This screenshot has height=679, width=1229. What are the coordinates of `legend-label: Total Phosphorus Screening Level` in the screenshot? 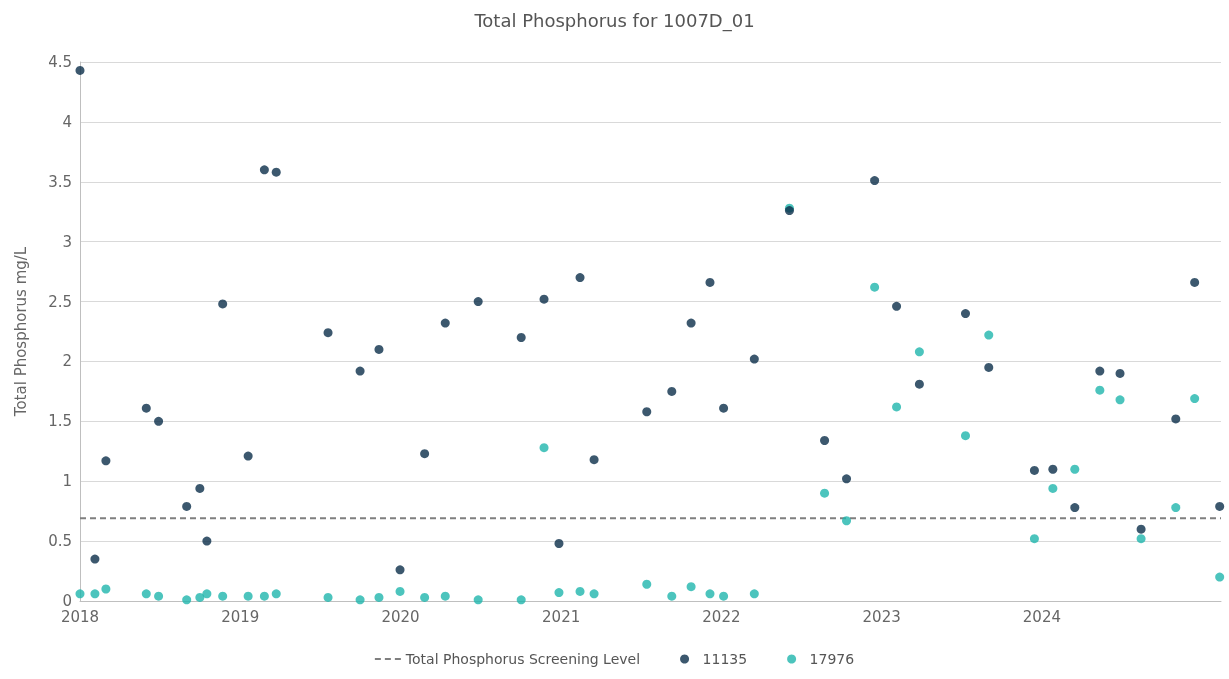 It's located at (522, 659).